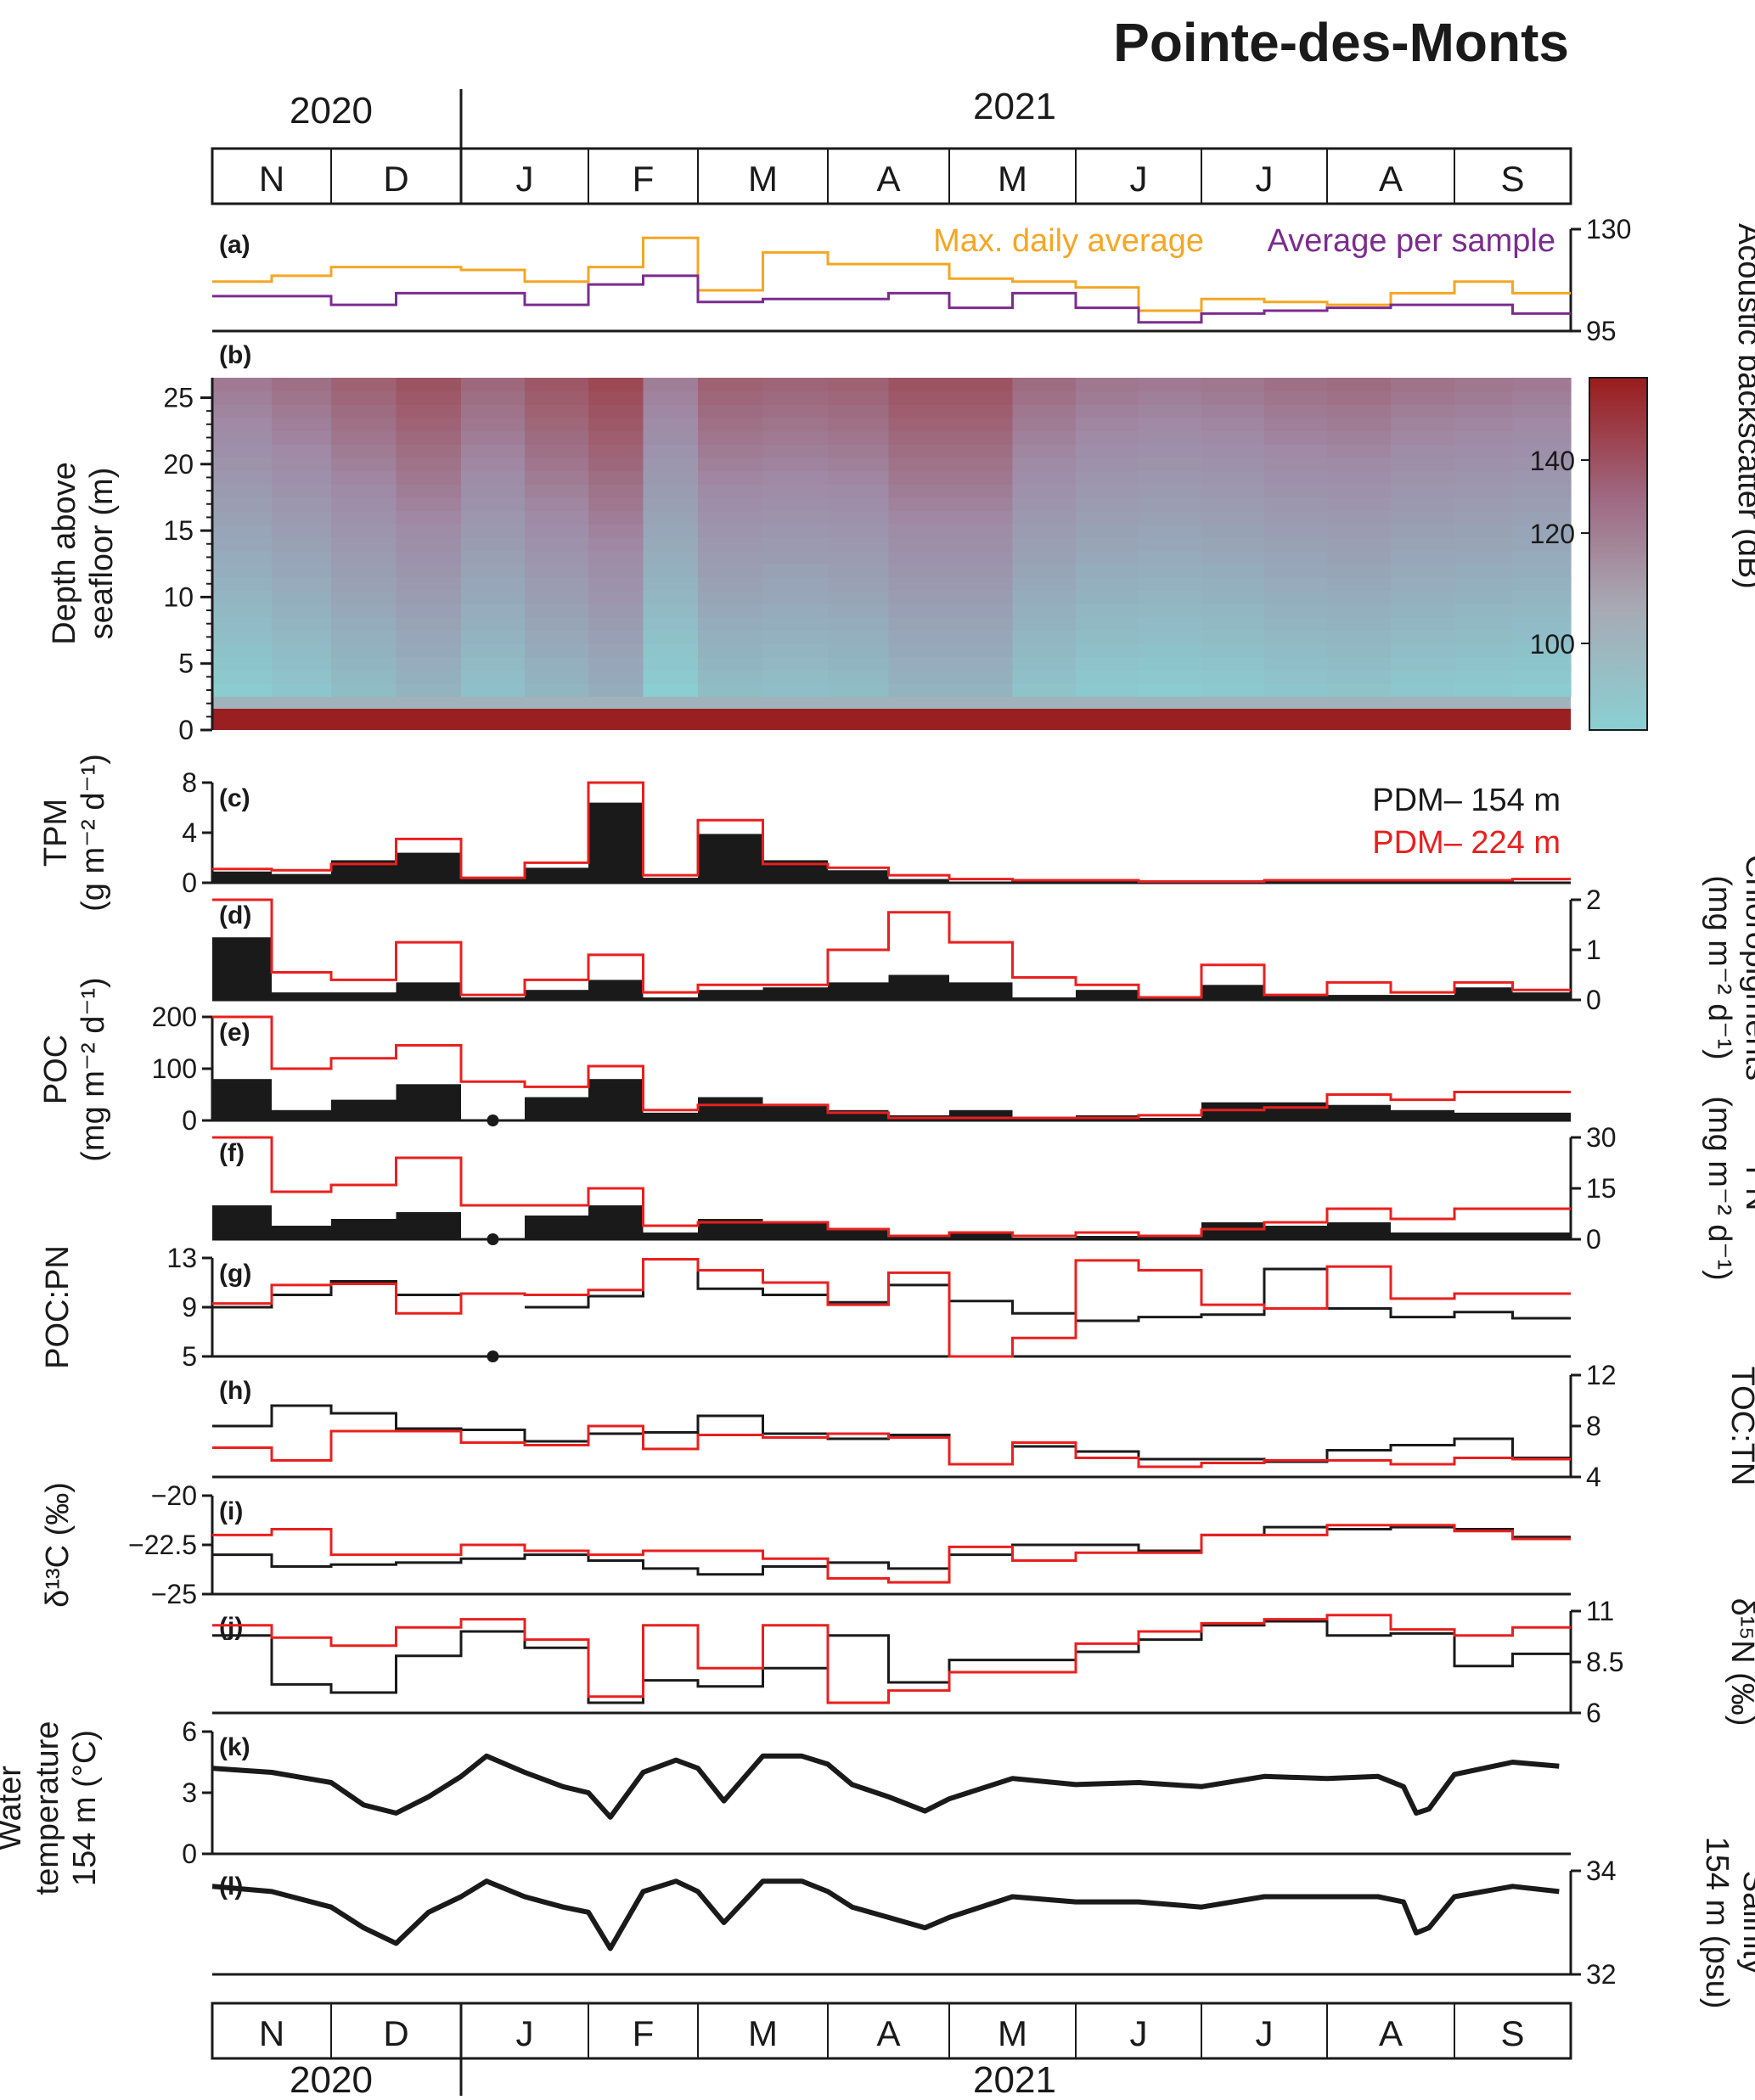 The image size is (1755, 2100). I want to click on ylabel-f-line-1: (mg m⁻² d⁻¹), so click(1719, 1188).